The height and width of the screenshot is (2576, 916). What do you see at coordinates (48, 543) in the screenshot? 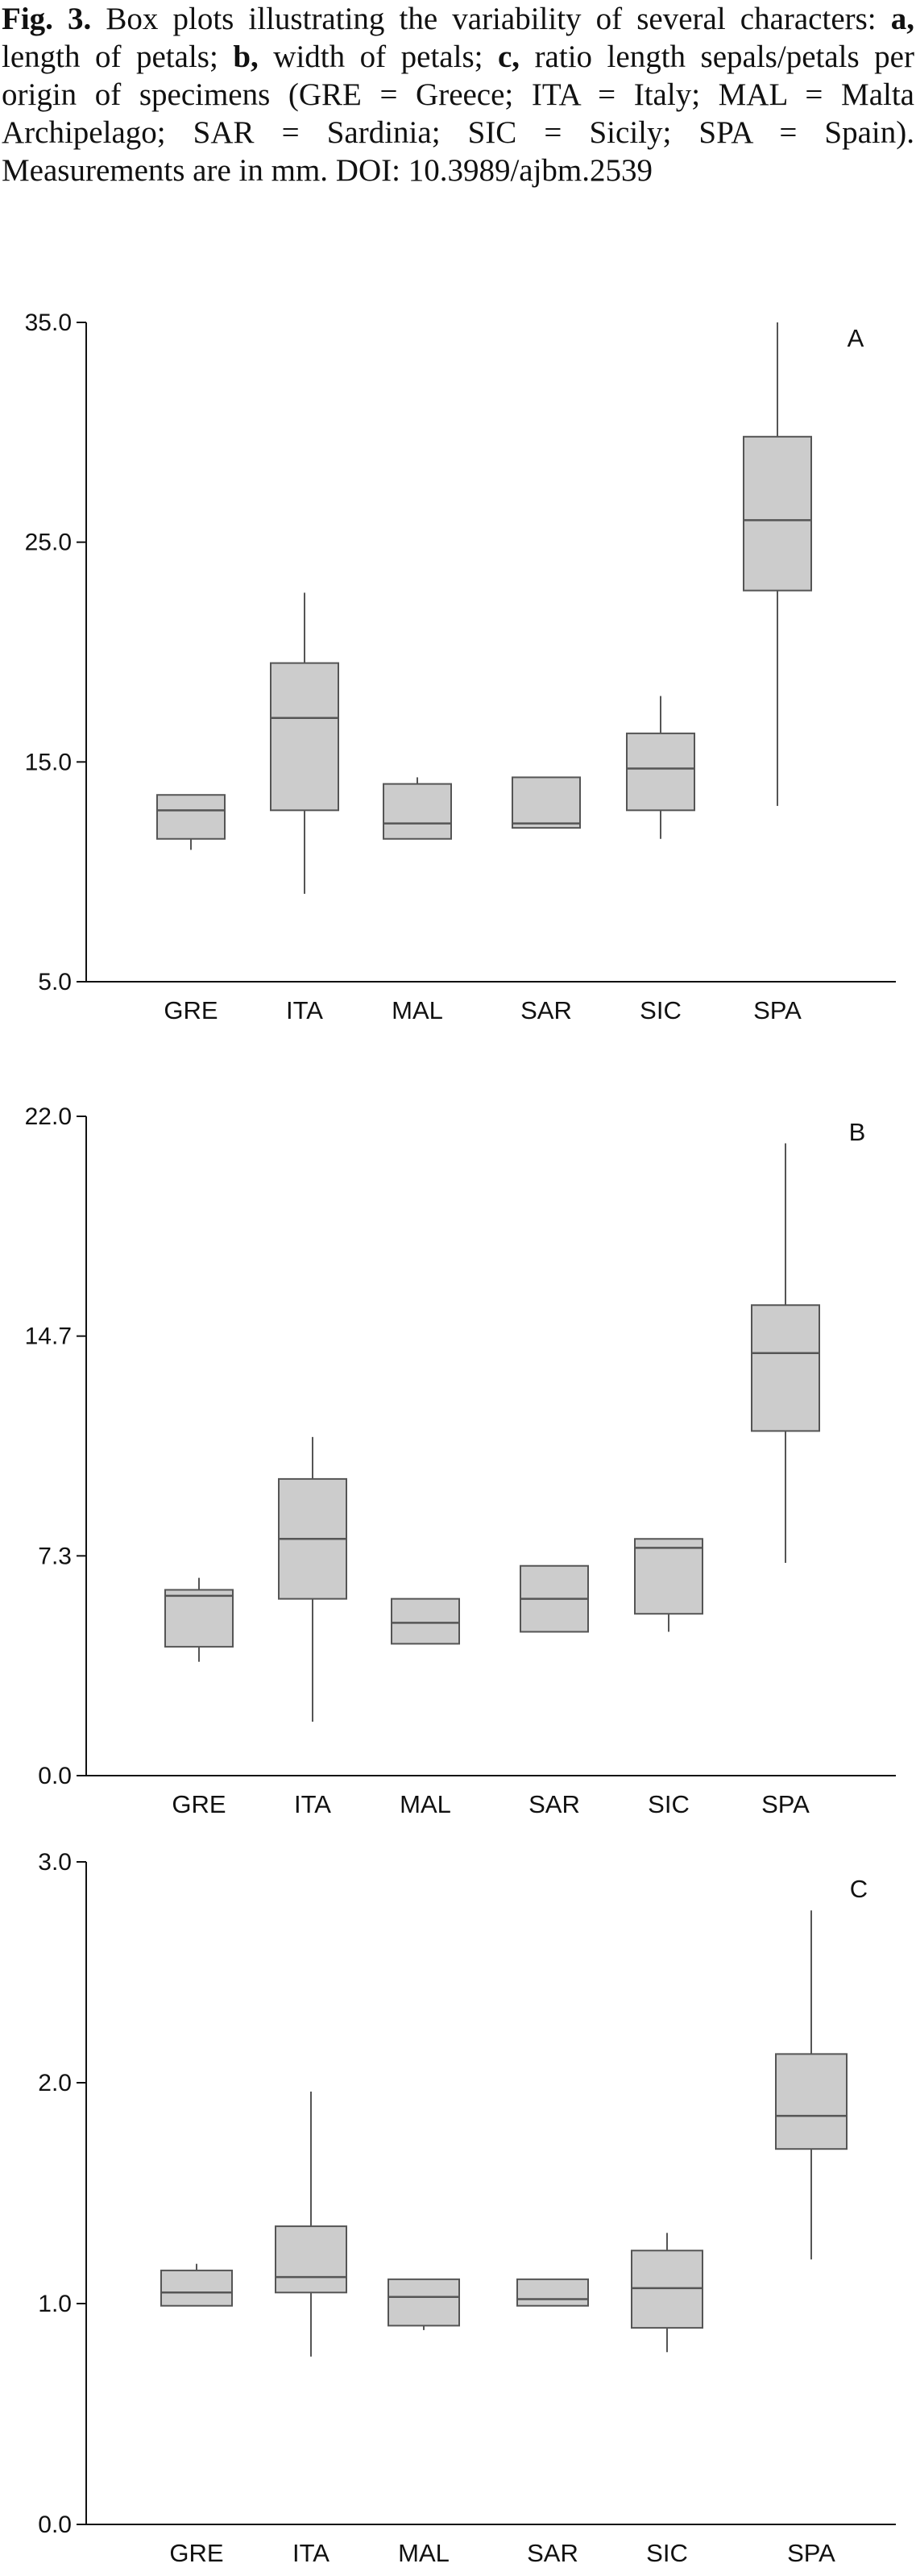
I see `y-tick-label: 25.0` at bounding box center [48, 543].